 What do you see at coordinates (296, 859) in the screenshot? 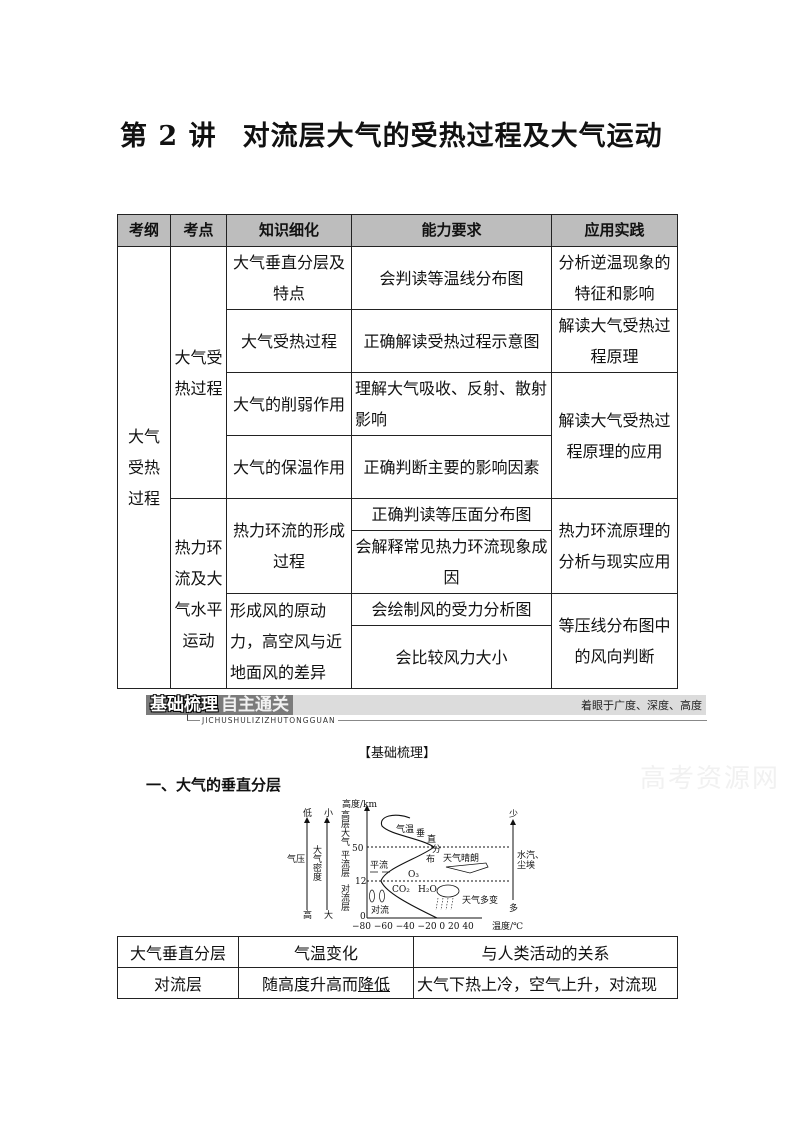
I see `pressure-label: 气压` at bounding box center [296, 859].